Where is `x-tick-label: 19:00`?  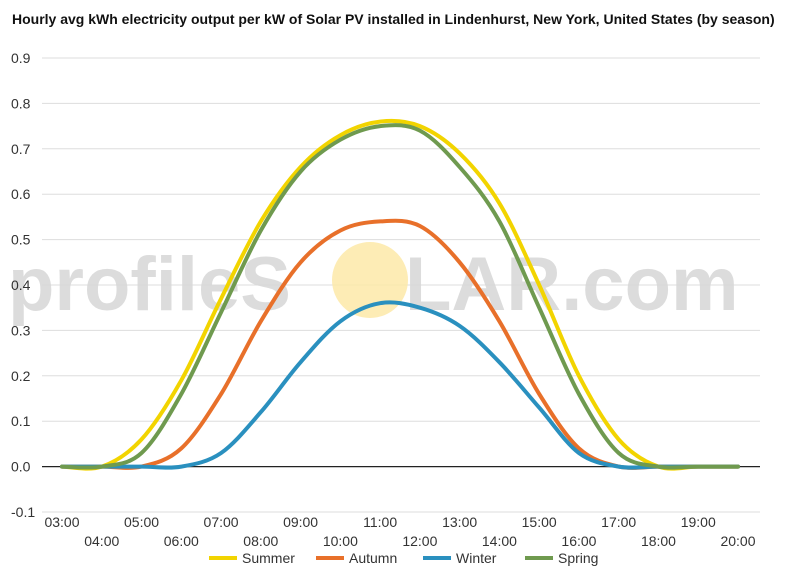 x-tick-label: 19:00 is located at coordinates (698, 522).